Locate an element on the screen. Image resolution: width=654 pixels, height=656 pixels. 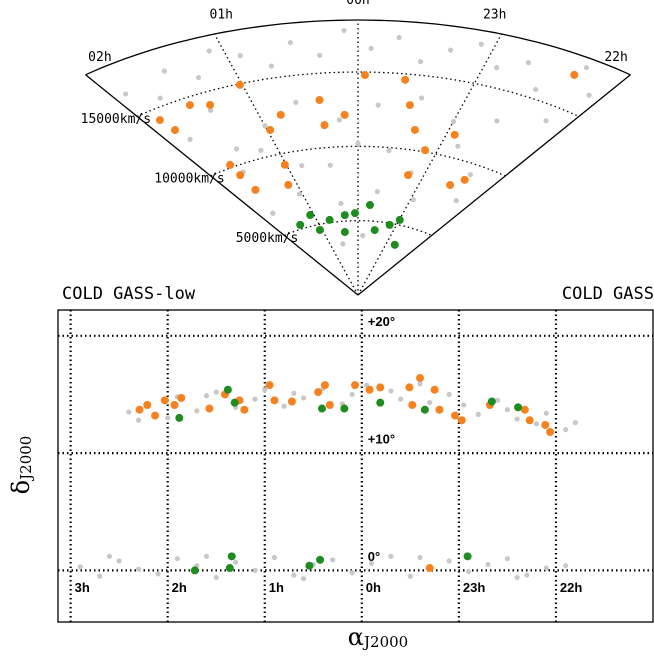
dec-tick-label: +20° is located at coordinates (381, 321).